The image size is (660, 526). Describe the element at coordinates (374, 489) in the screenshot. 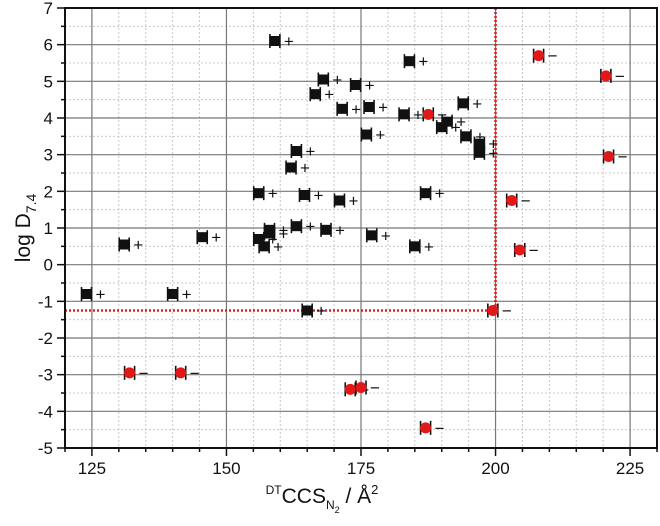

I see `x-title-superscript: 2` at that location.